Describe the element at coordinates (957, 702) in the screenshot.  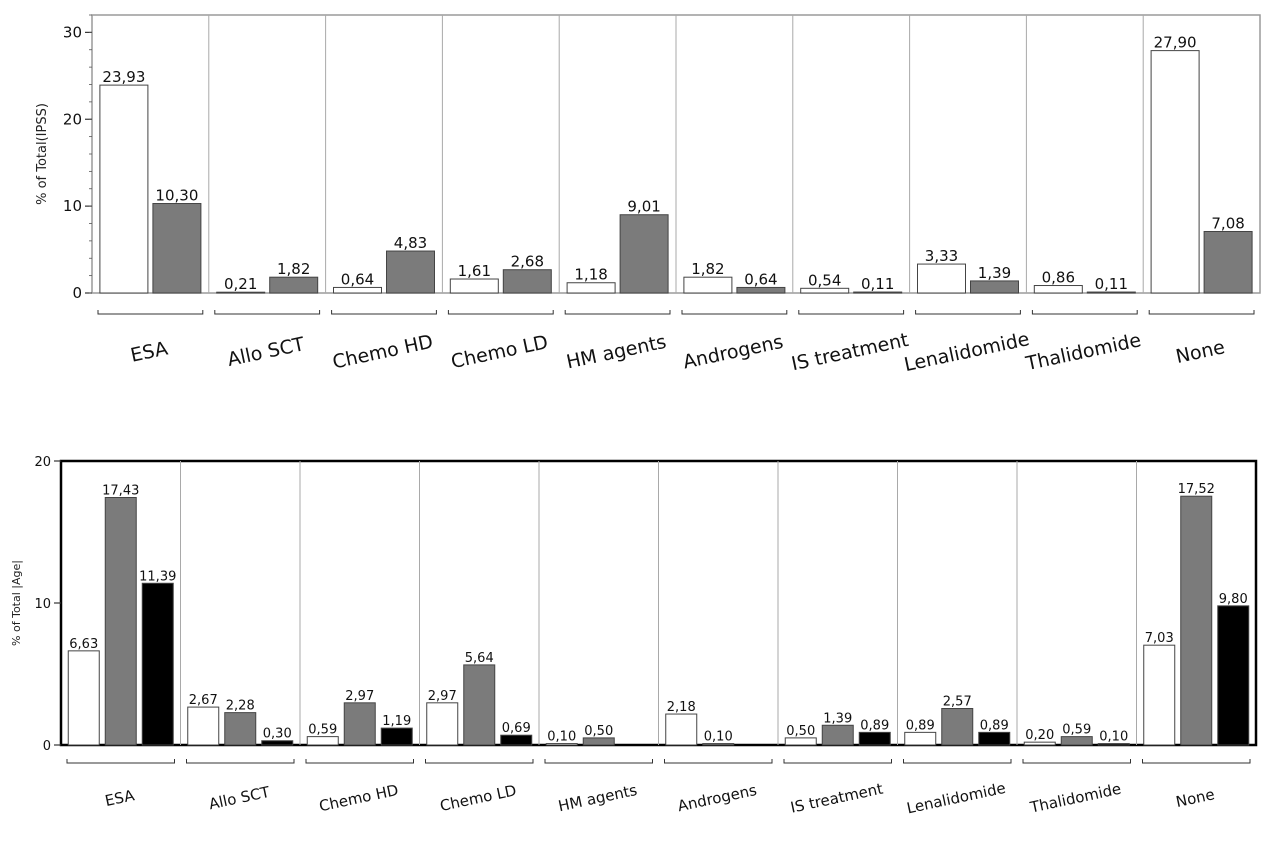
I see `data-label-lenalidomide-gray: 2,57` at that location.